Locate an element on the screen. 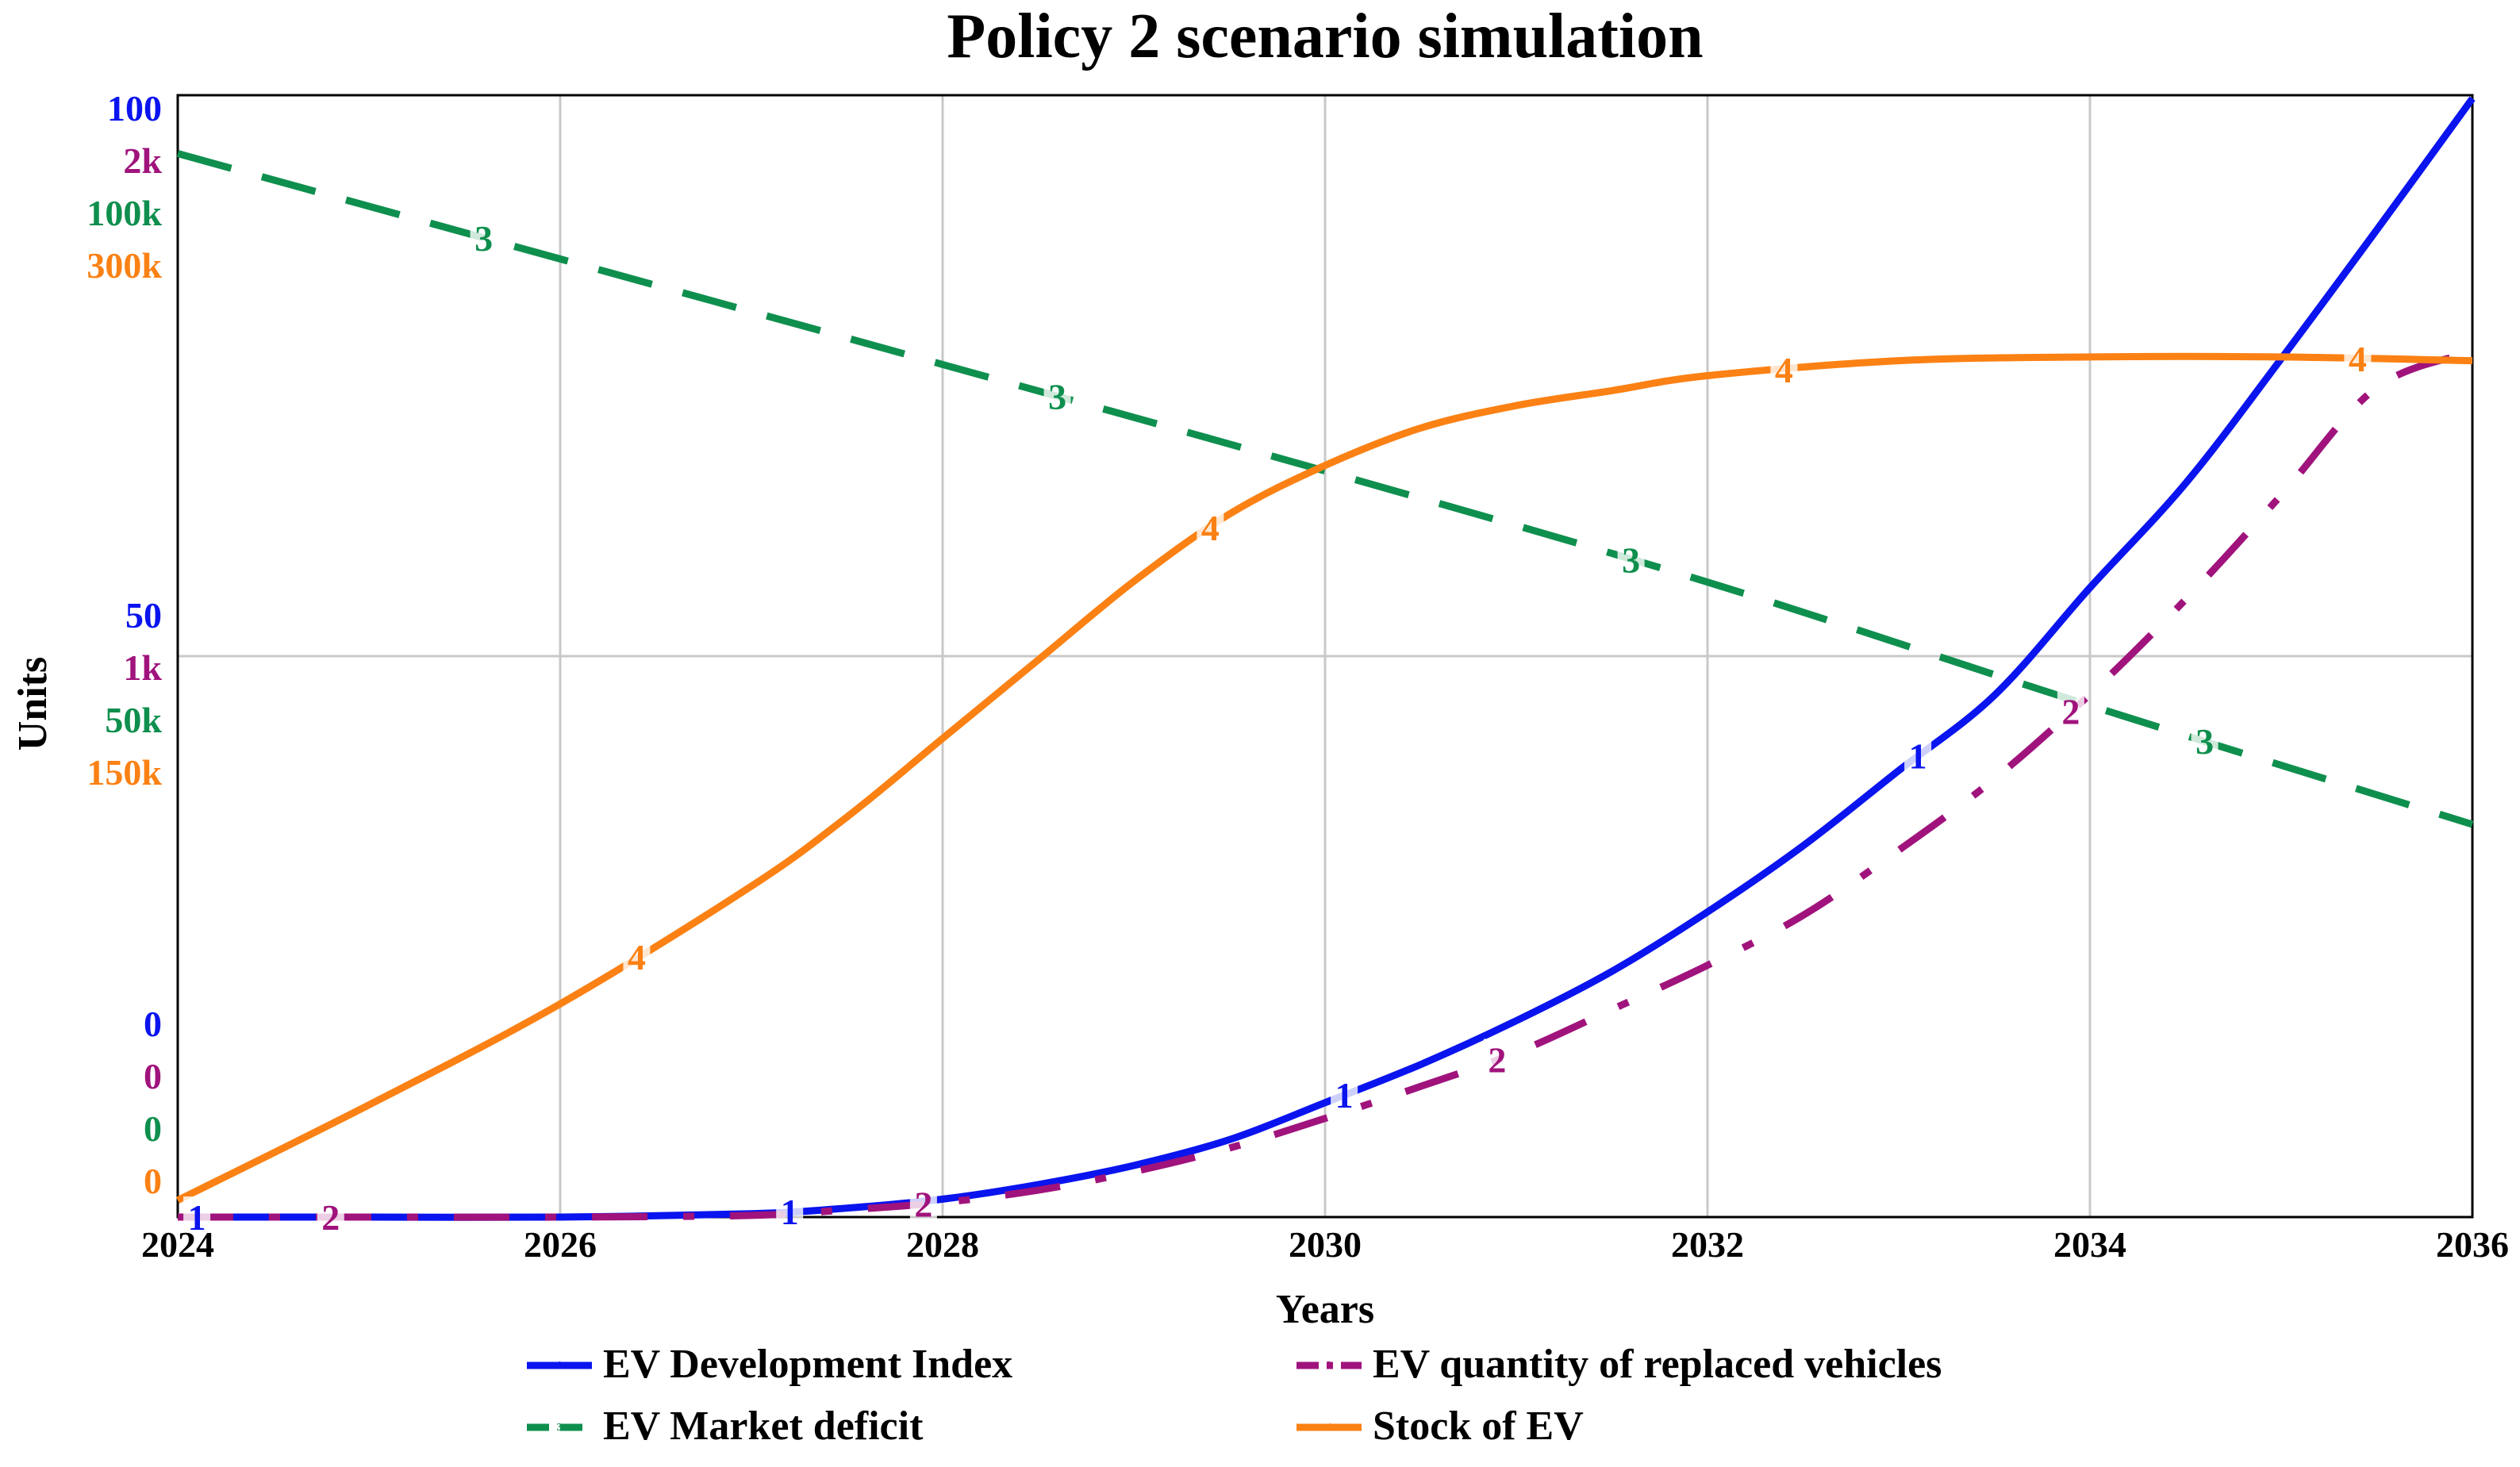 The width and height of the screenshot is (2520, 1467). x-tick-2030: 2030 is located at coordinates (1325, 1244).